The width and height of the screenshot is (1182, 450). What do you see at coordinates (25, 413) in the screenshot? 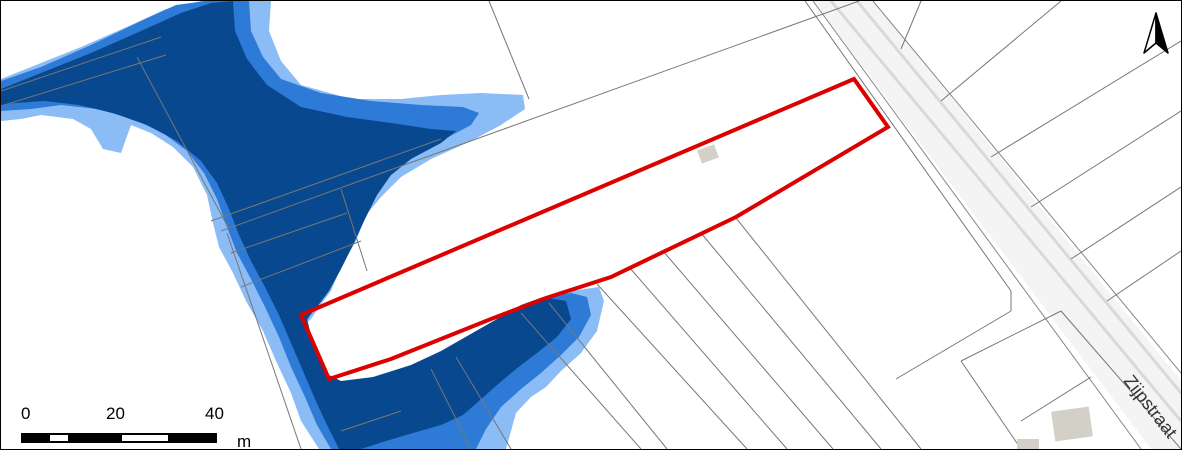
I see `scale-tick-label: 0` at bounding box center [25, 413].